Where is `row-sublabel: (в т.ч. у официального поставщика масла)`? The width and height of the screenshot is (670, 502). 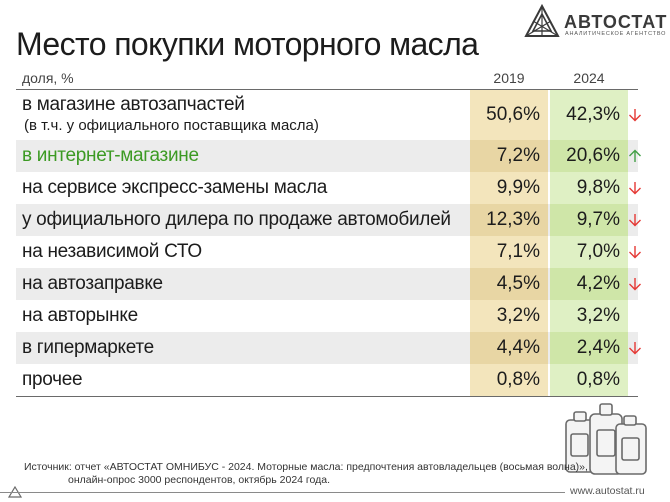 row-sublabel: (в т.ч. у официального поставщика масла) is located at coordinates (171, 125).